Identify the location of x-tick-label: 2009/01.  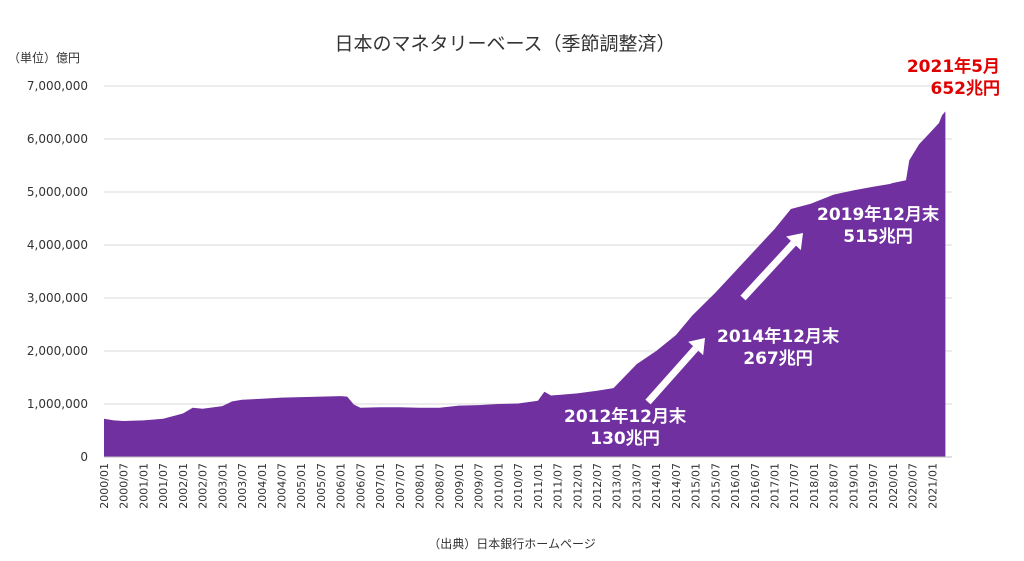
(459, 486).